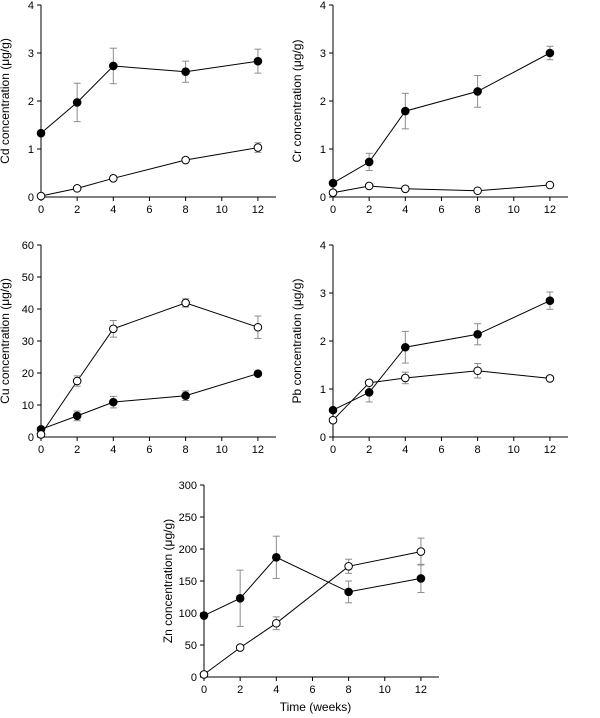 This screenshot has width=600, height=718. I want to click on y-tick-label: 2, so click(323, 342).